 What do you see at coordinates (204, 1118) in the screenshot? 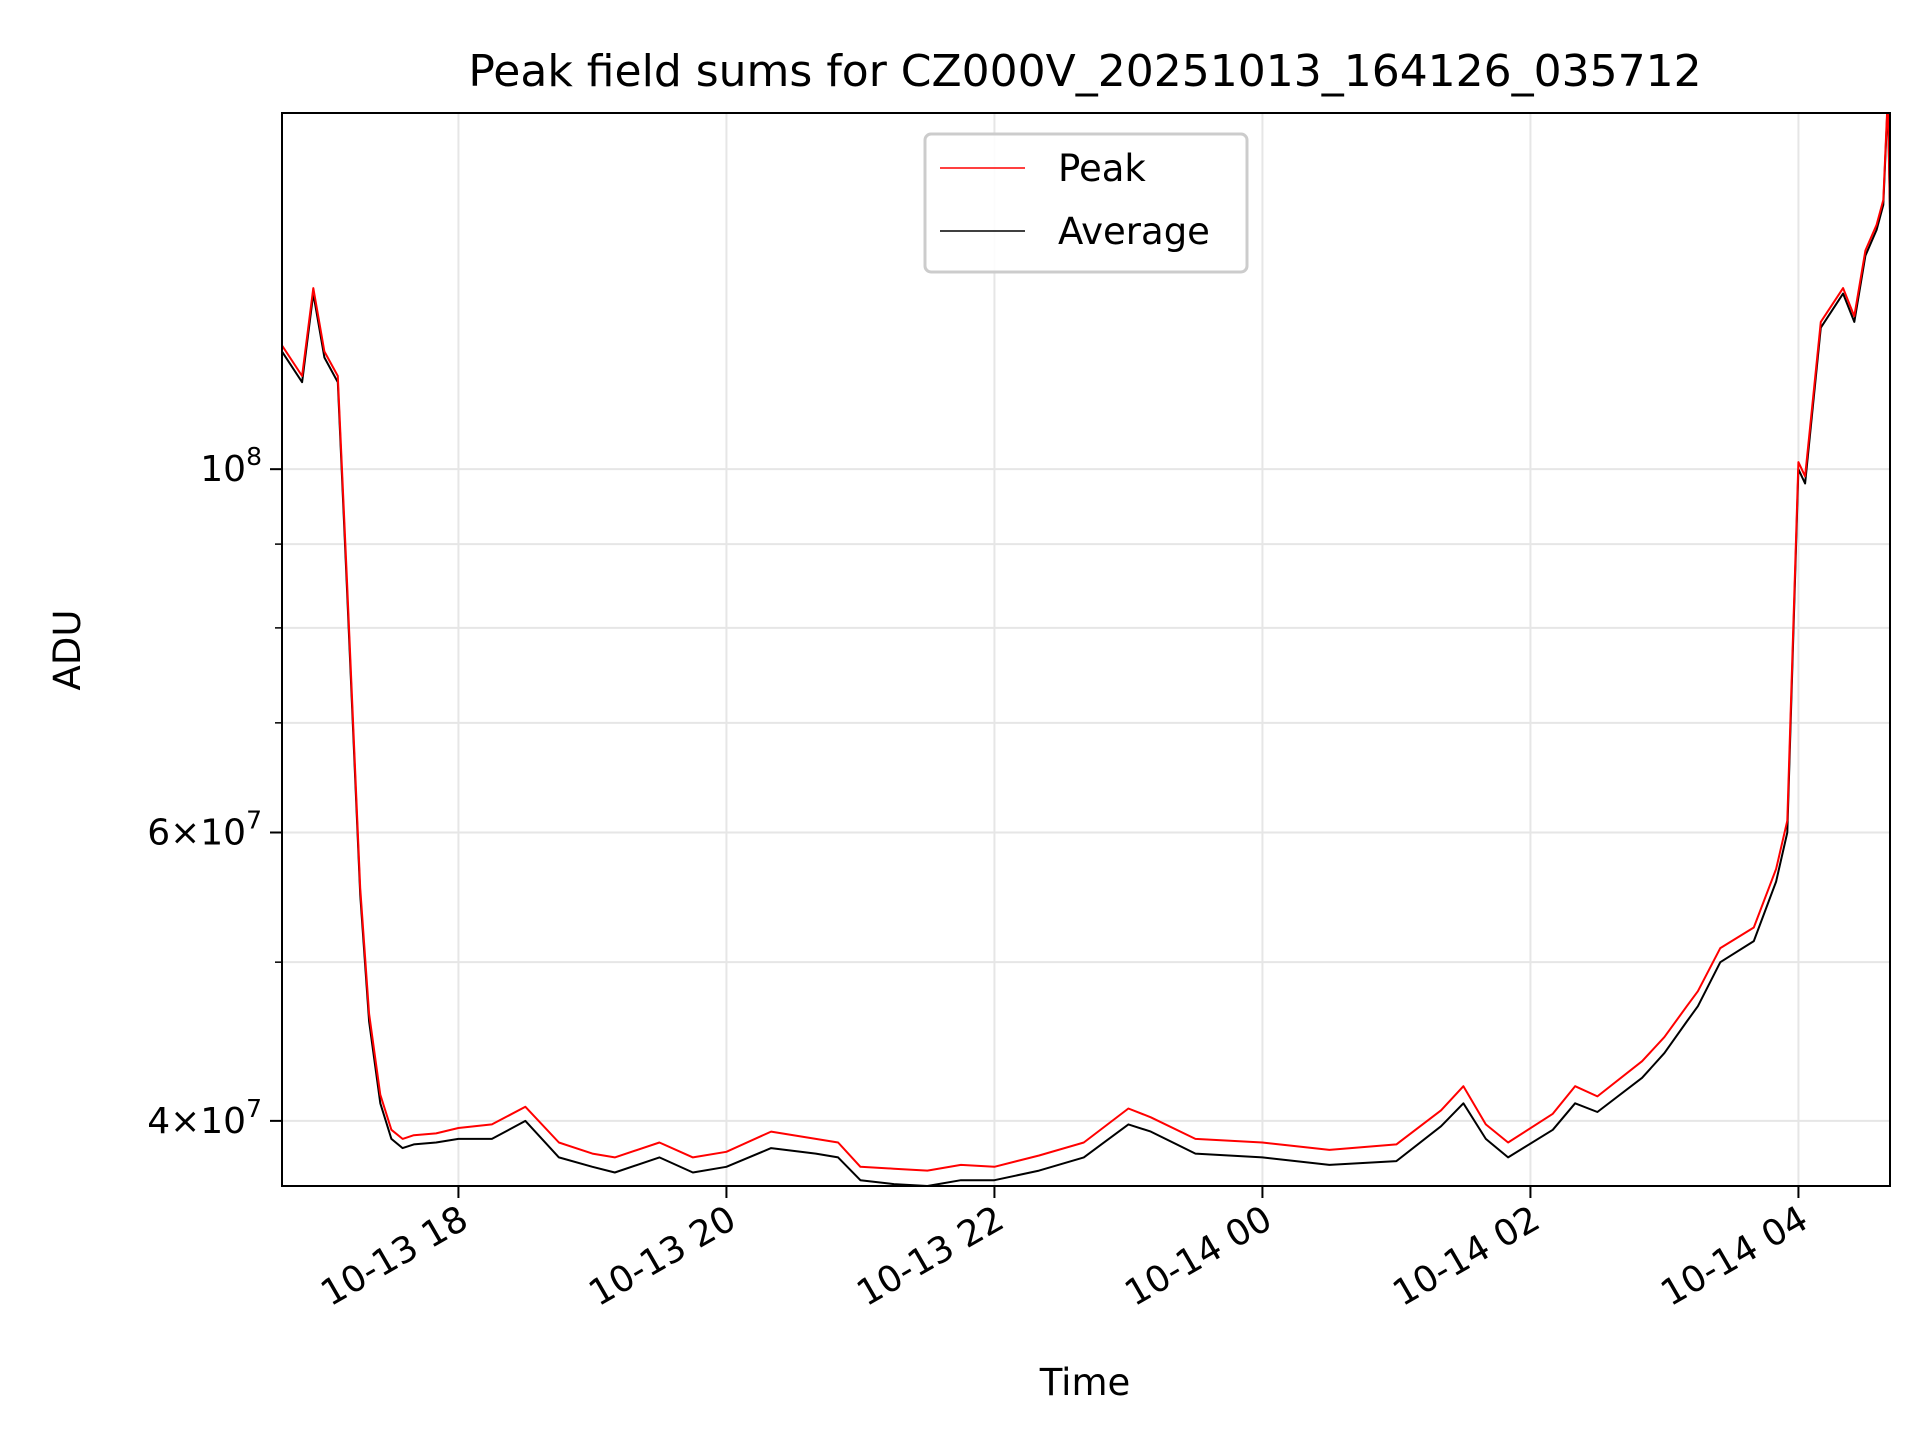
I see `y-tick-label: 4×107` at bounding box center [204, 1118].